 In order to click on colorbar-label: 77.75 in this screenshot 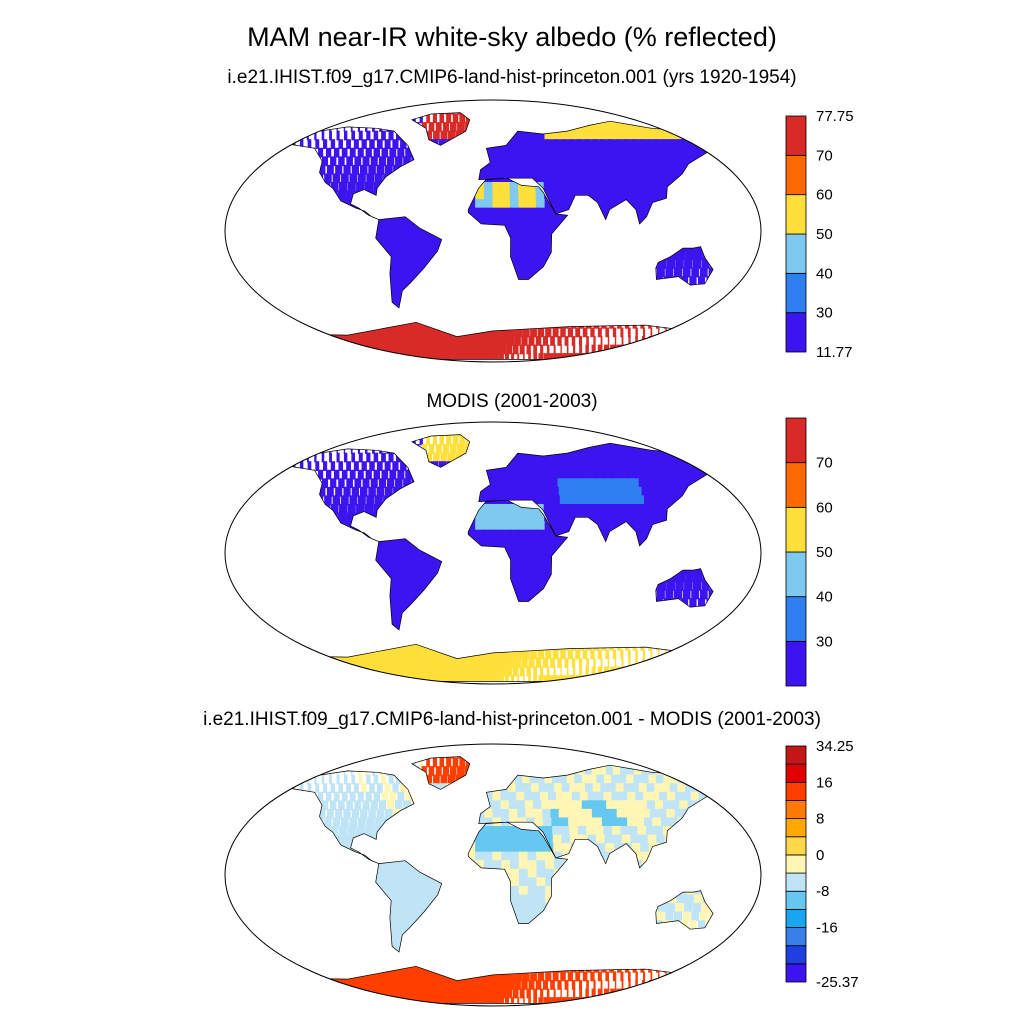, I will do `click(835, 116)`.